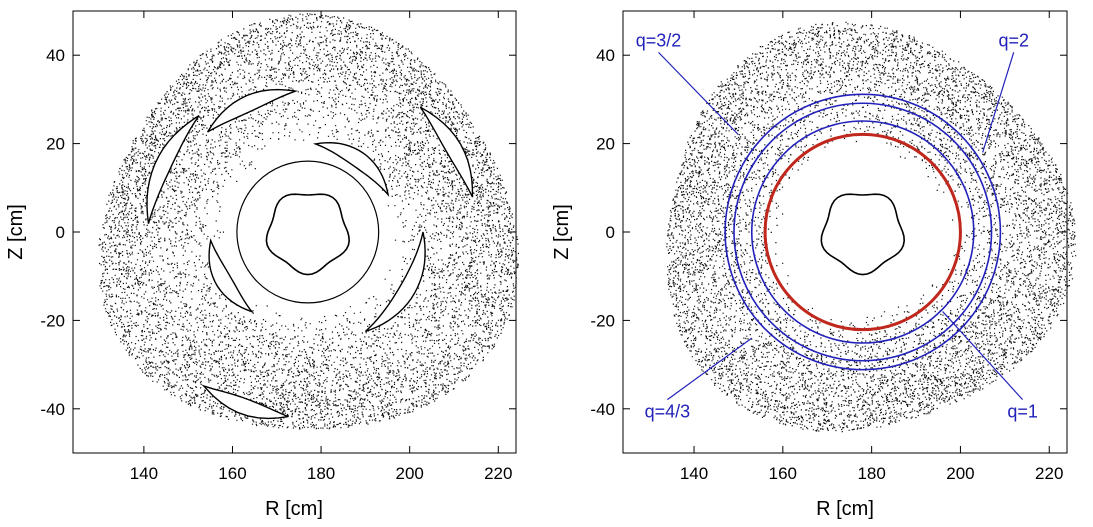 This screenshot has width=1093, height=527. Describe the element at coordinates (845, 509) in the screenshot. I see `right-xlabel: R [cm]` at that location.